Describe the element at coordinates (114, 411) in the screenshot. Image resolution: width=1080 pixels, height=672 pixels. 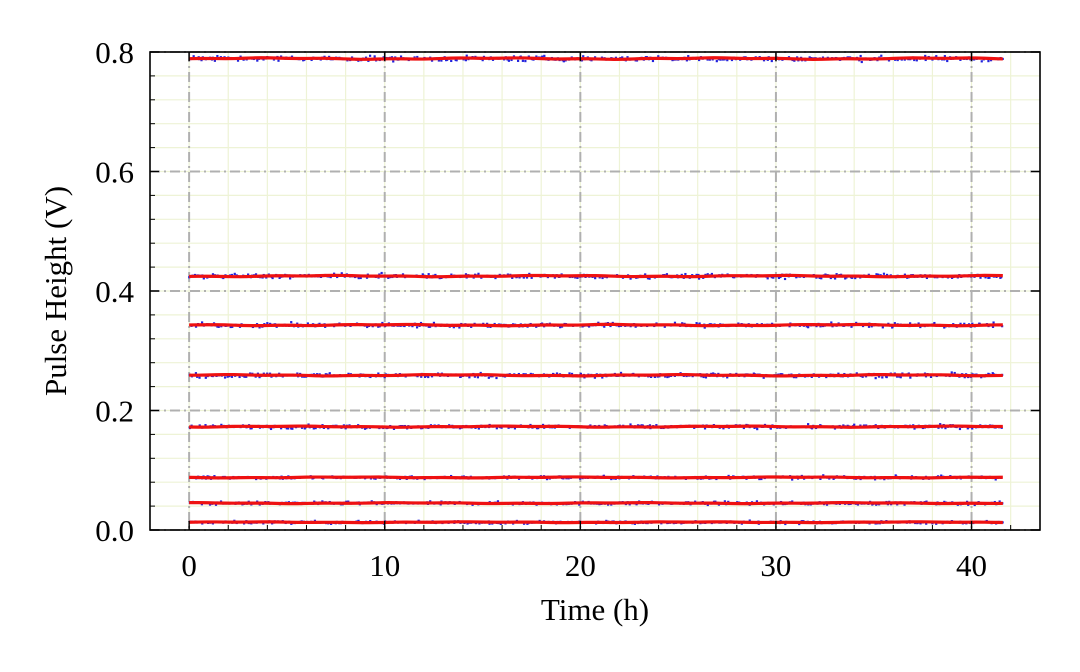
I see `y-tick-label: 0.2` at that location.